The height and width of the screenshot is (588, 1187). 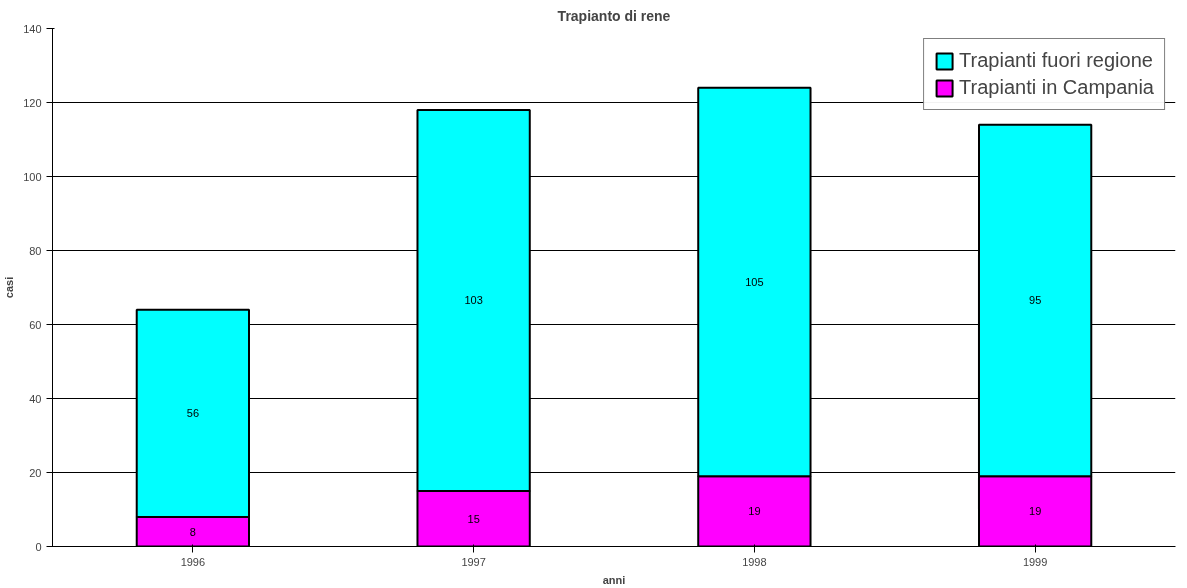 I want to click on data-label: 8, so click(x=192, y=531).